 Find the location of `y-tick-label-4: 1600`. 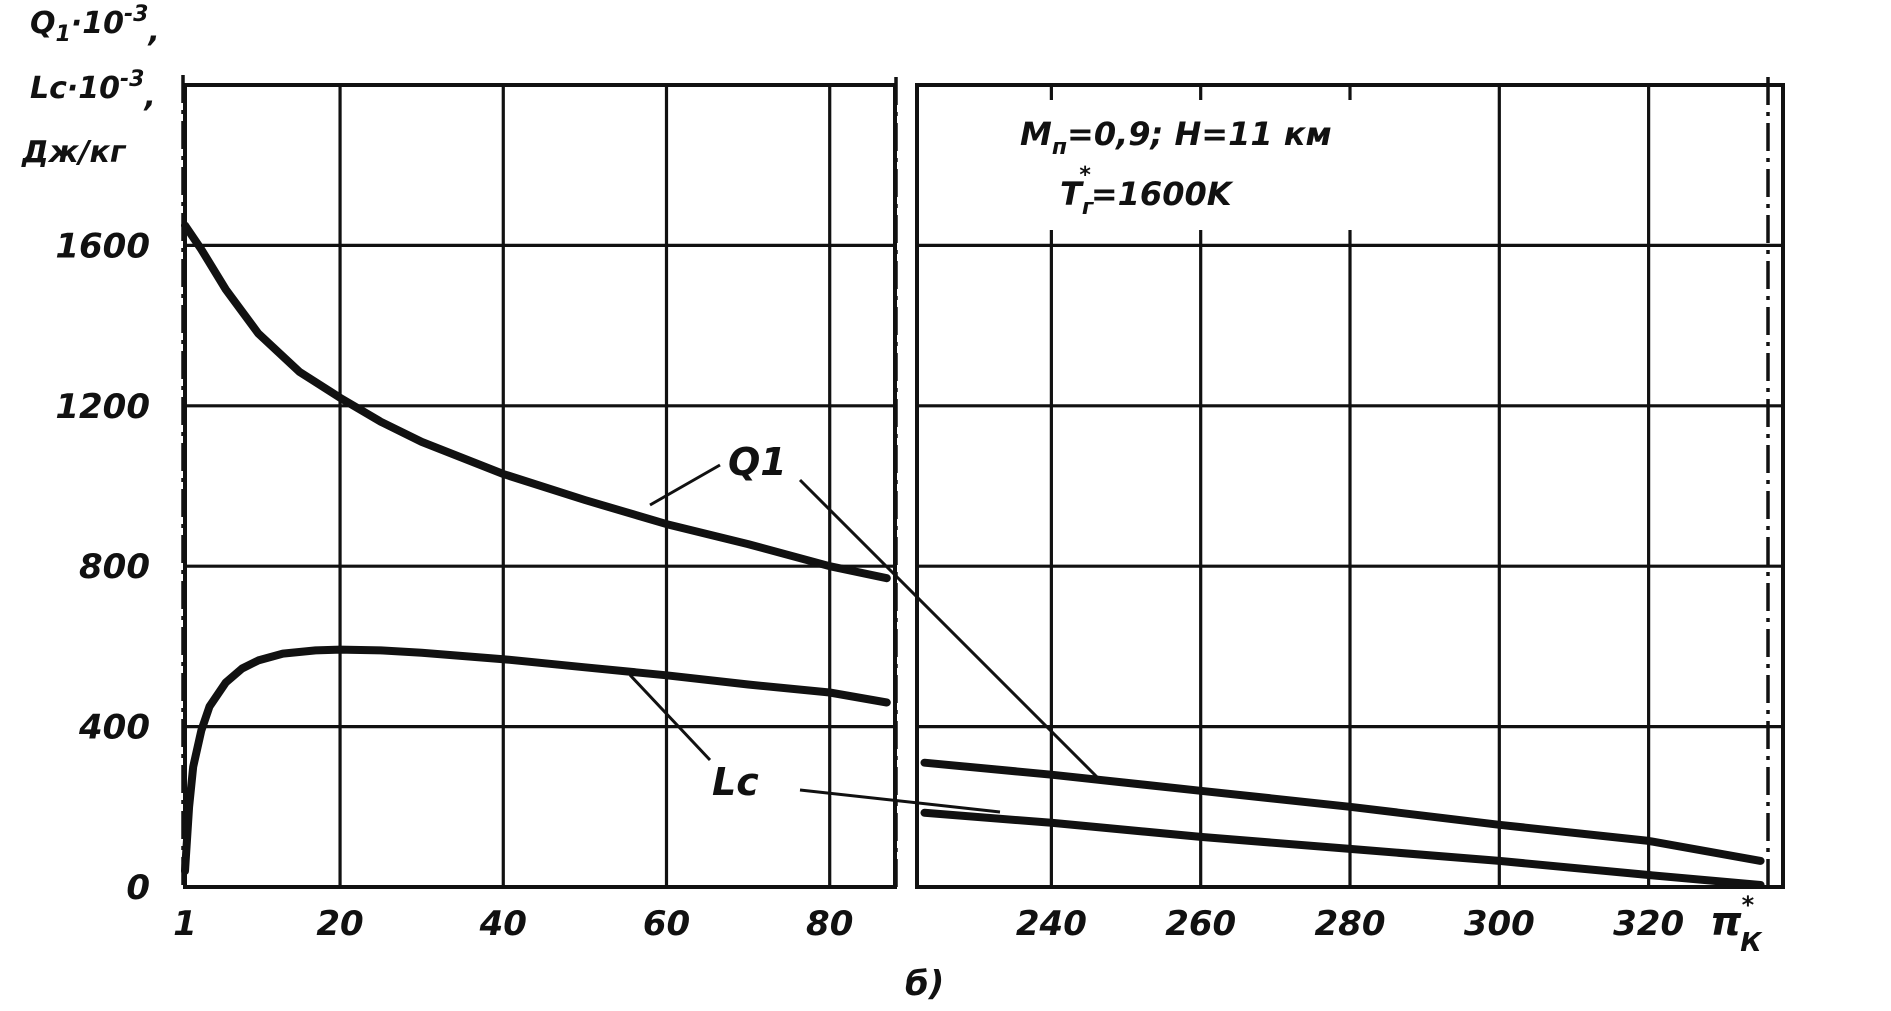

y-tick-label-4: 1600 is located at coordinates (102, 246).